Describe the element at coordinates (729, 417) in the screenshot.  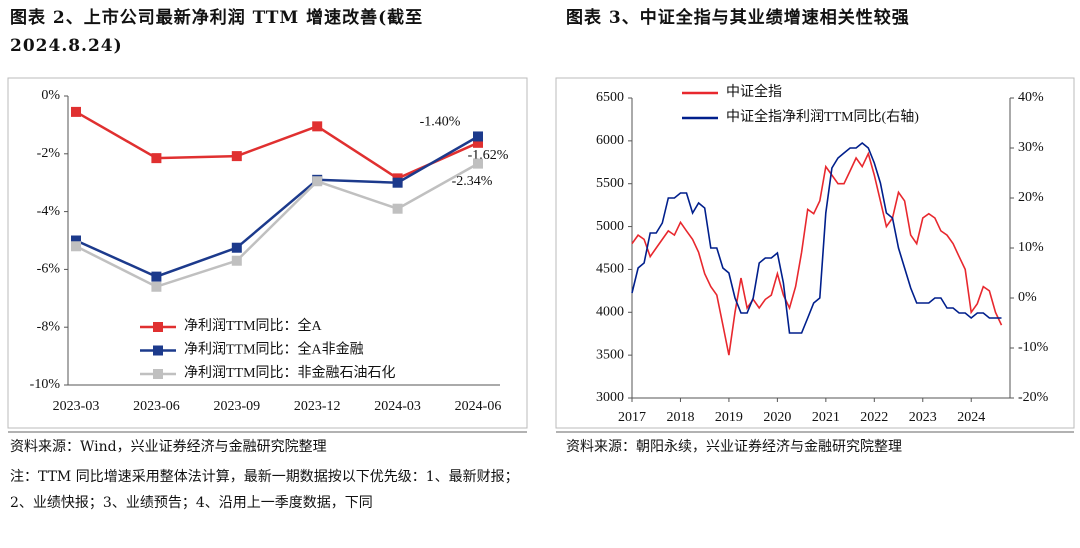
I see `x-tick-label: 2019` at that location.